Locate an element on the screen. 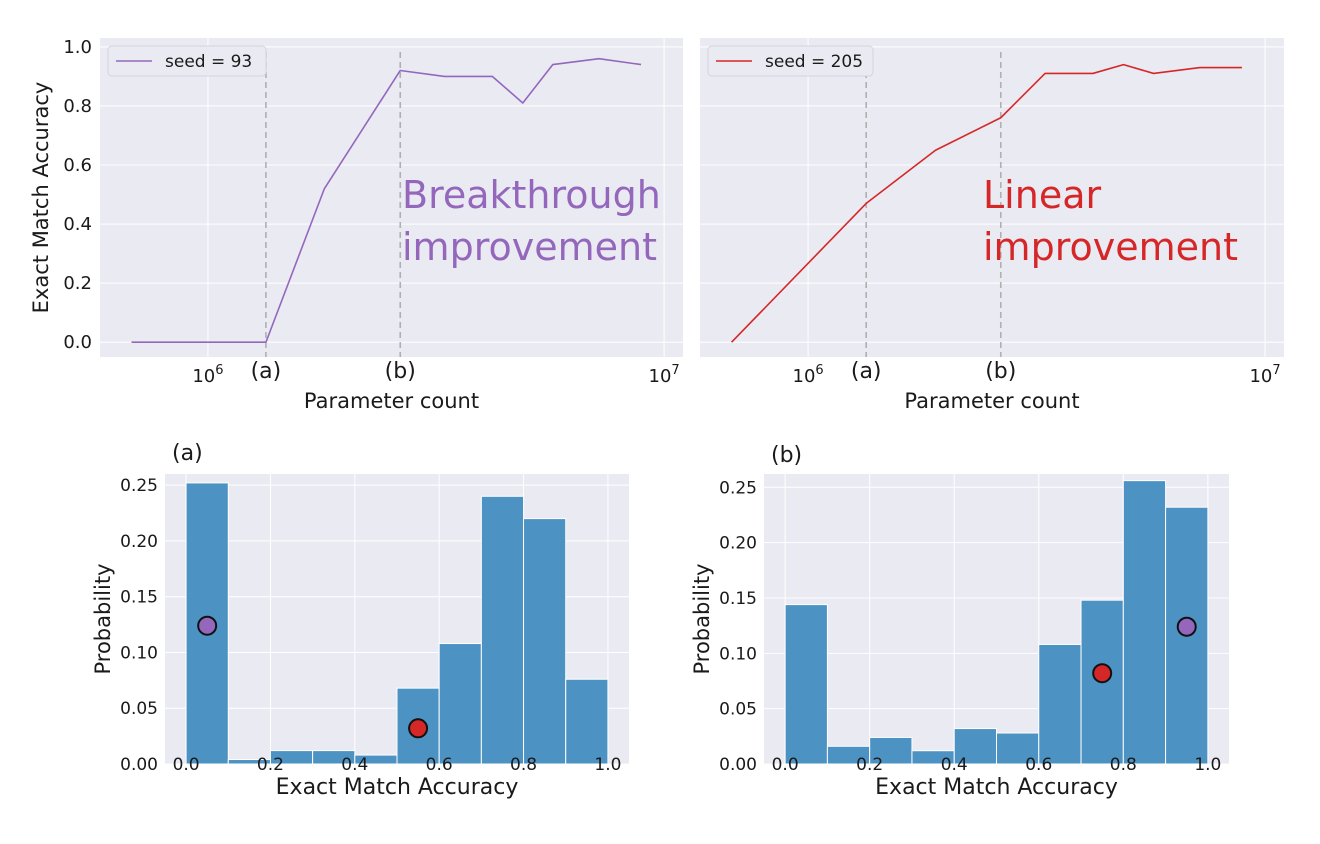 The height and width of the screenshot is (844, 1320). y-tick-label: 0.6 is located at coordinates (77, 165).